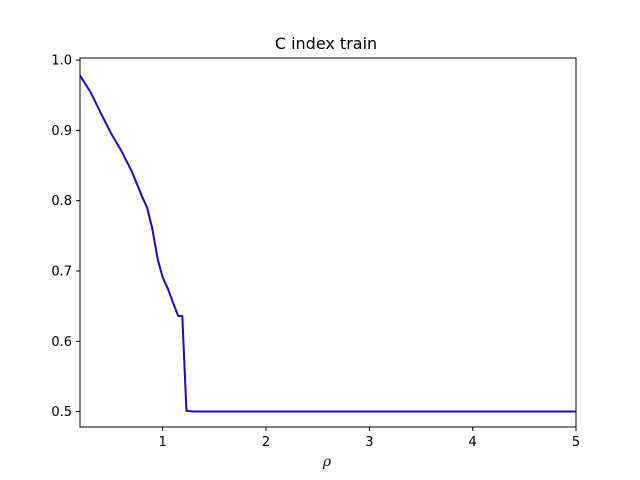  Describe the element at coordinates (61, 131) in the screenshot. I see `y-tick-label: 0.9` at that location.